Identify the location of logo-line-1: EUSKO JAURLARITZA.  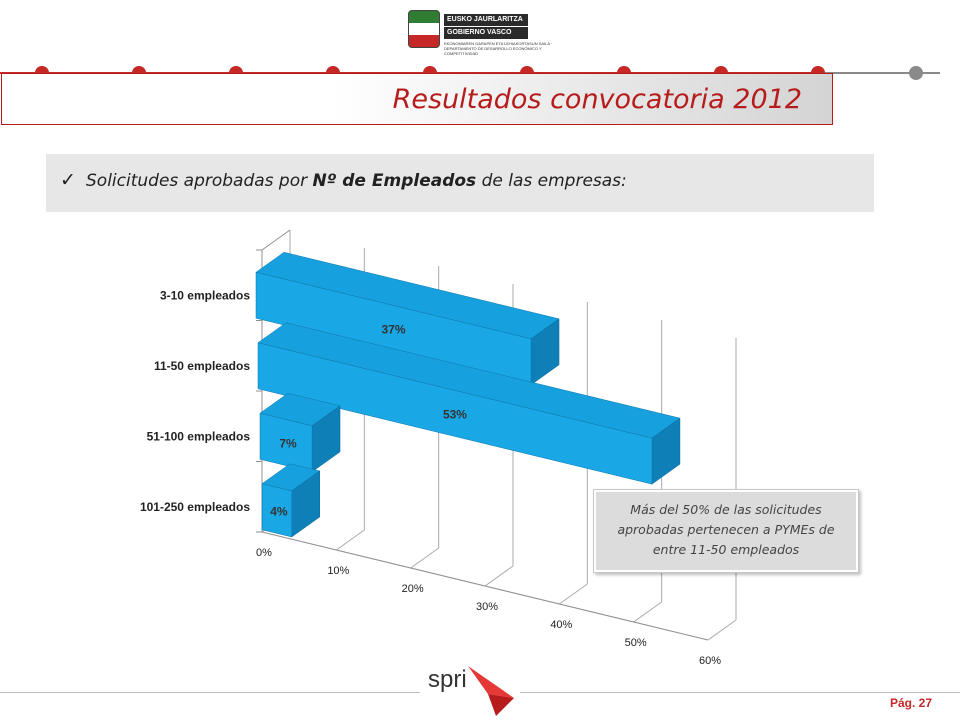
(486, 20).